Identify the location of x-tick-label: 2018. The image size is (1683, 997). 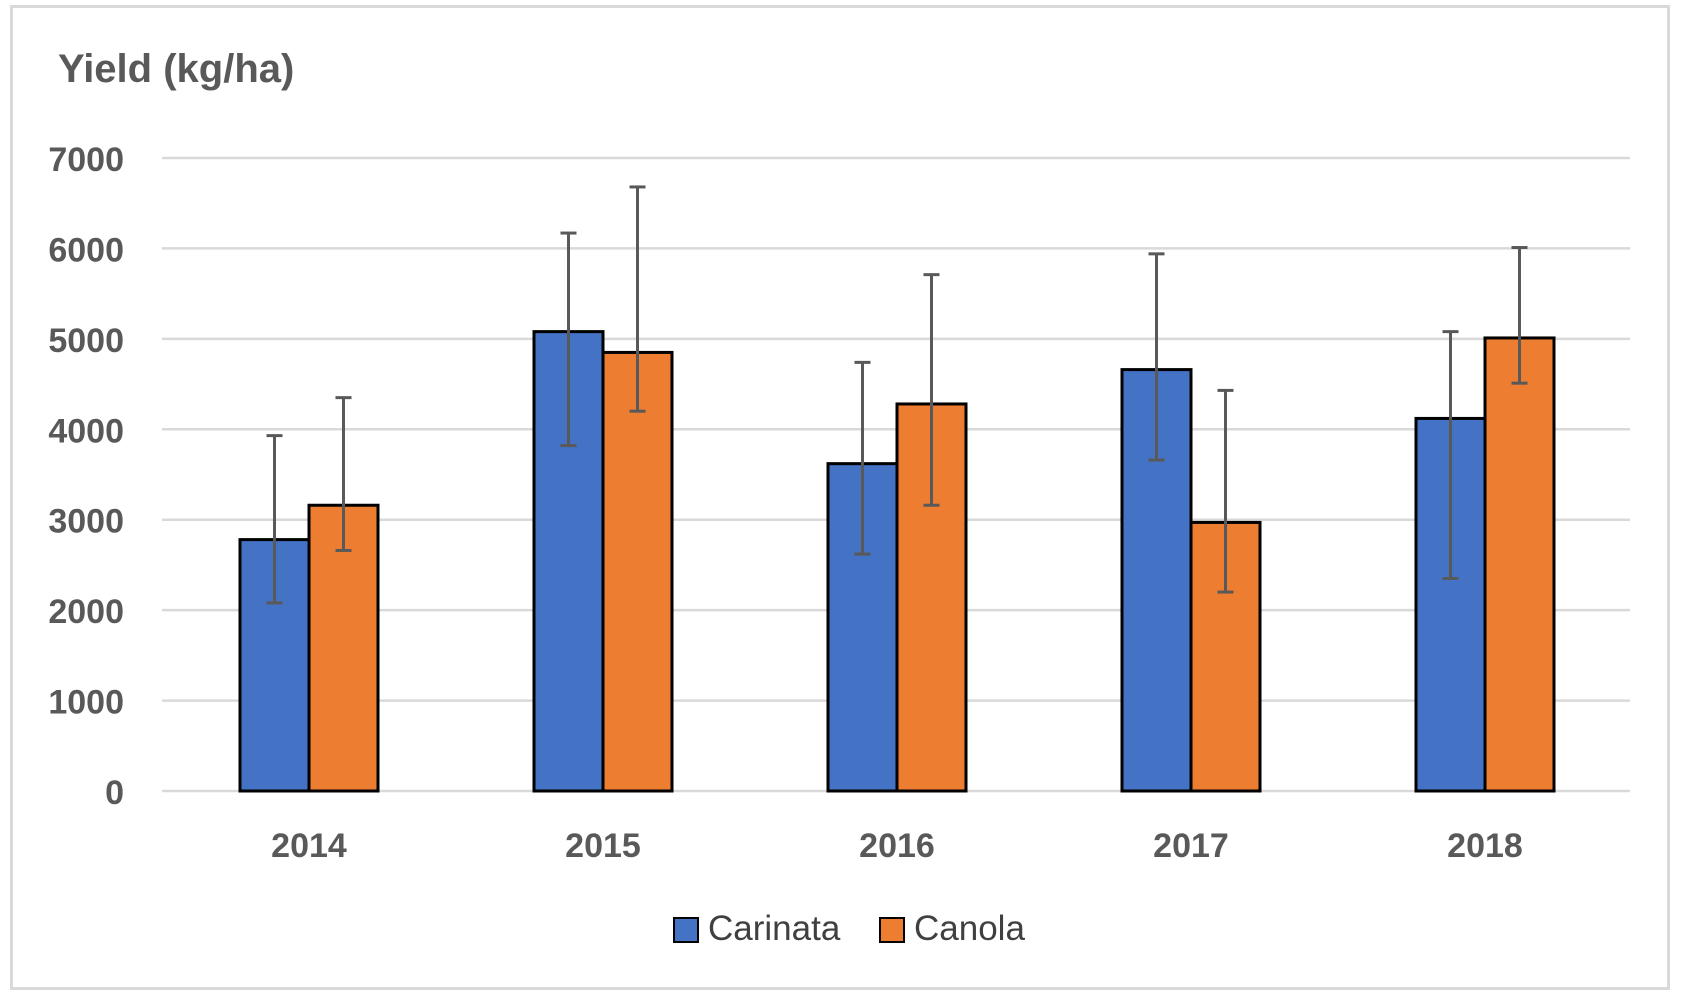
(1485, 846).